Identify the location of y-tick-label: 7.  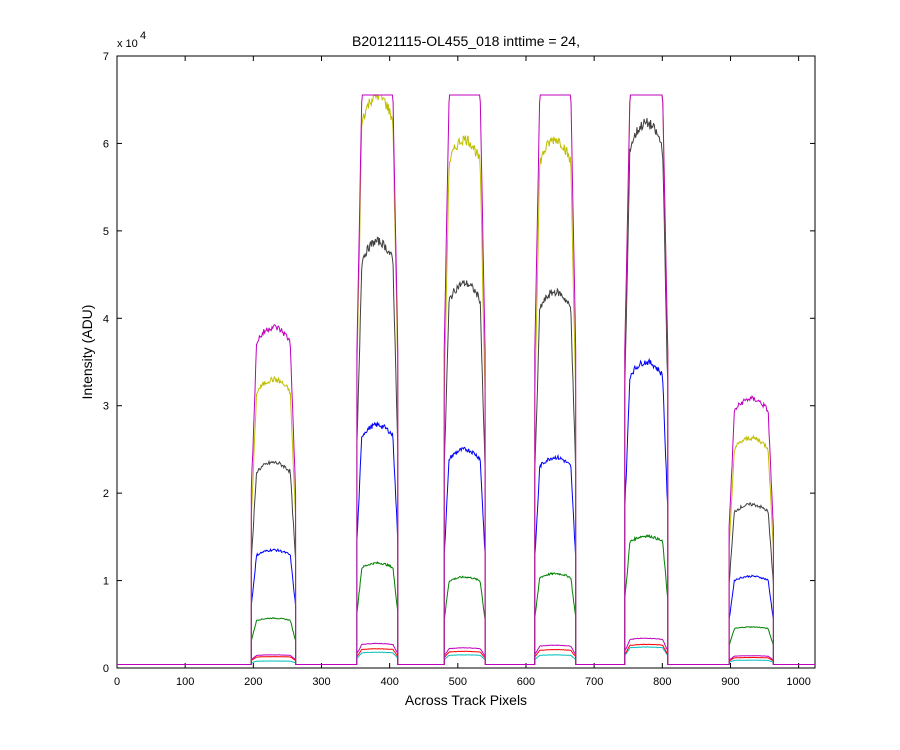
(106, 57).